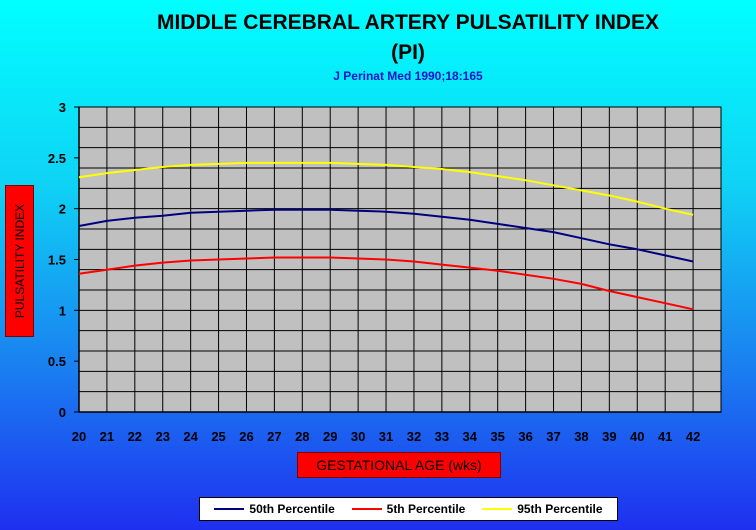  I want to click on chart-subtitle: J Perinat Med 1990;18:165, so click(408, 76).